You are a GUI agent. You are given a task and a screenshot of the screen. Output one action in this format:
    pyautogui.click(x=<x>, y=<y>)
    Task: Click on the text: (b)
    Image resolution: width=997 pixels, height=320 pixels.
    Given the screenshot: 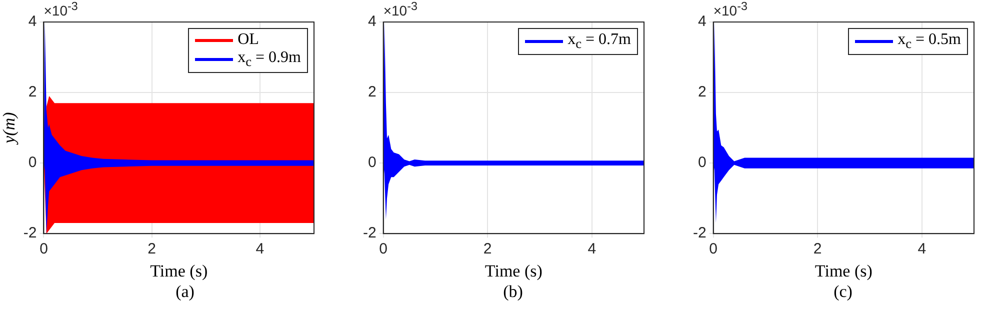 What is the action you would take?
    pyautogui.click(x=513, y=292)
    